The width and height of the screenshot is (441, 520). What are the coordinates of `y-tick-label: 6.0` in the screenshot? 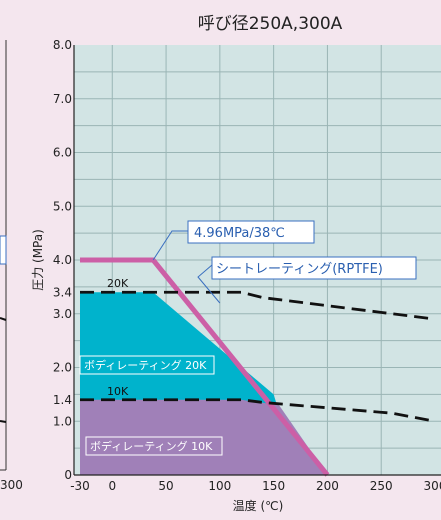 It's located at (62, 153).